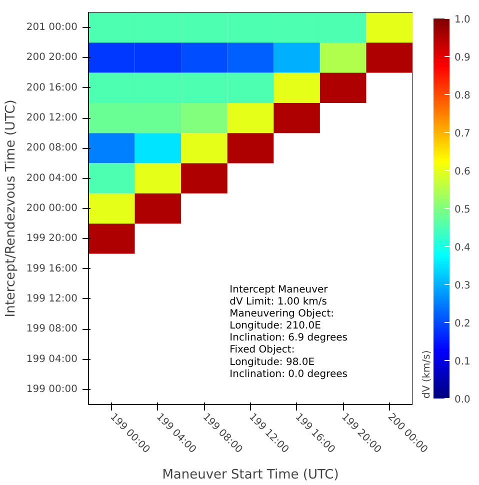 This screenshot has width=479, height=485. What do you see at coordinates (282, 314) in the screenshot?
I see `annotation: Maneuvering Object:` at bounding box center [282, 314].